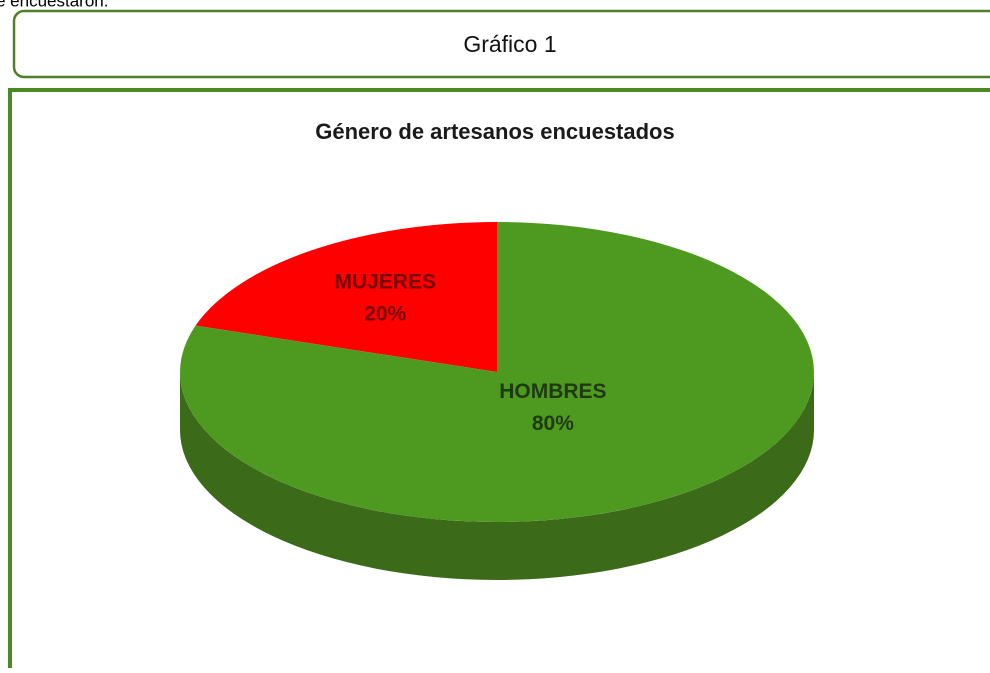 The width and height of the screenshot is (990, 673). I want to click on slice-category-label: HOMBRES, so click(552, 391).